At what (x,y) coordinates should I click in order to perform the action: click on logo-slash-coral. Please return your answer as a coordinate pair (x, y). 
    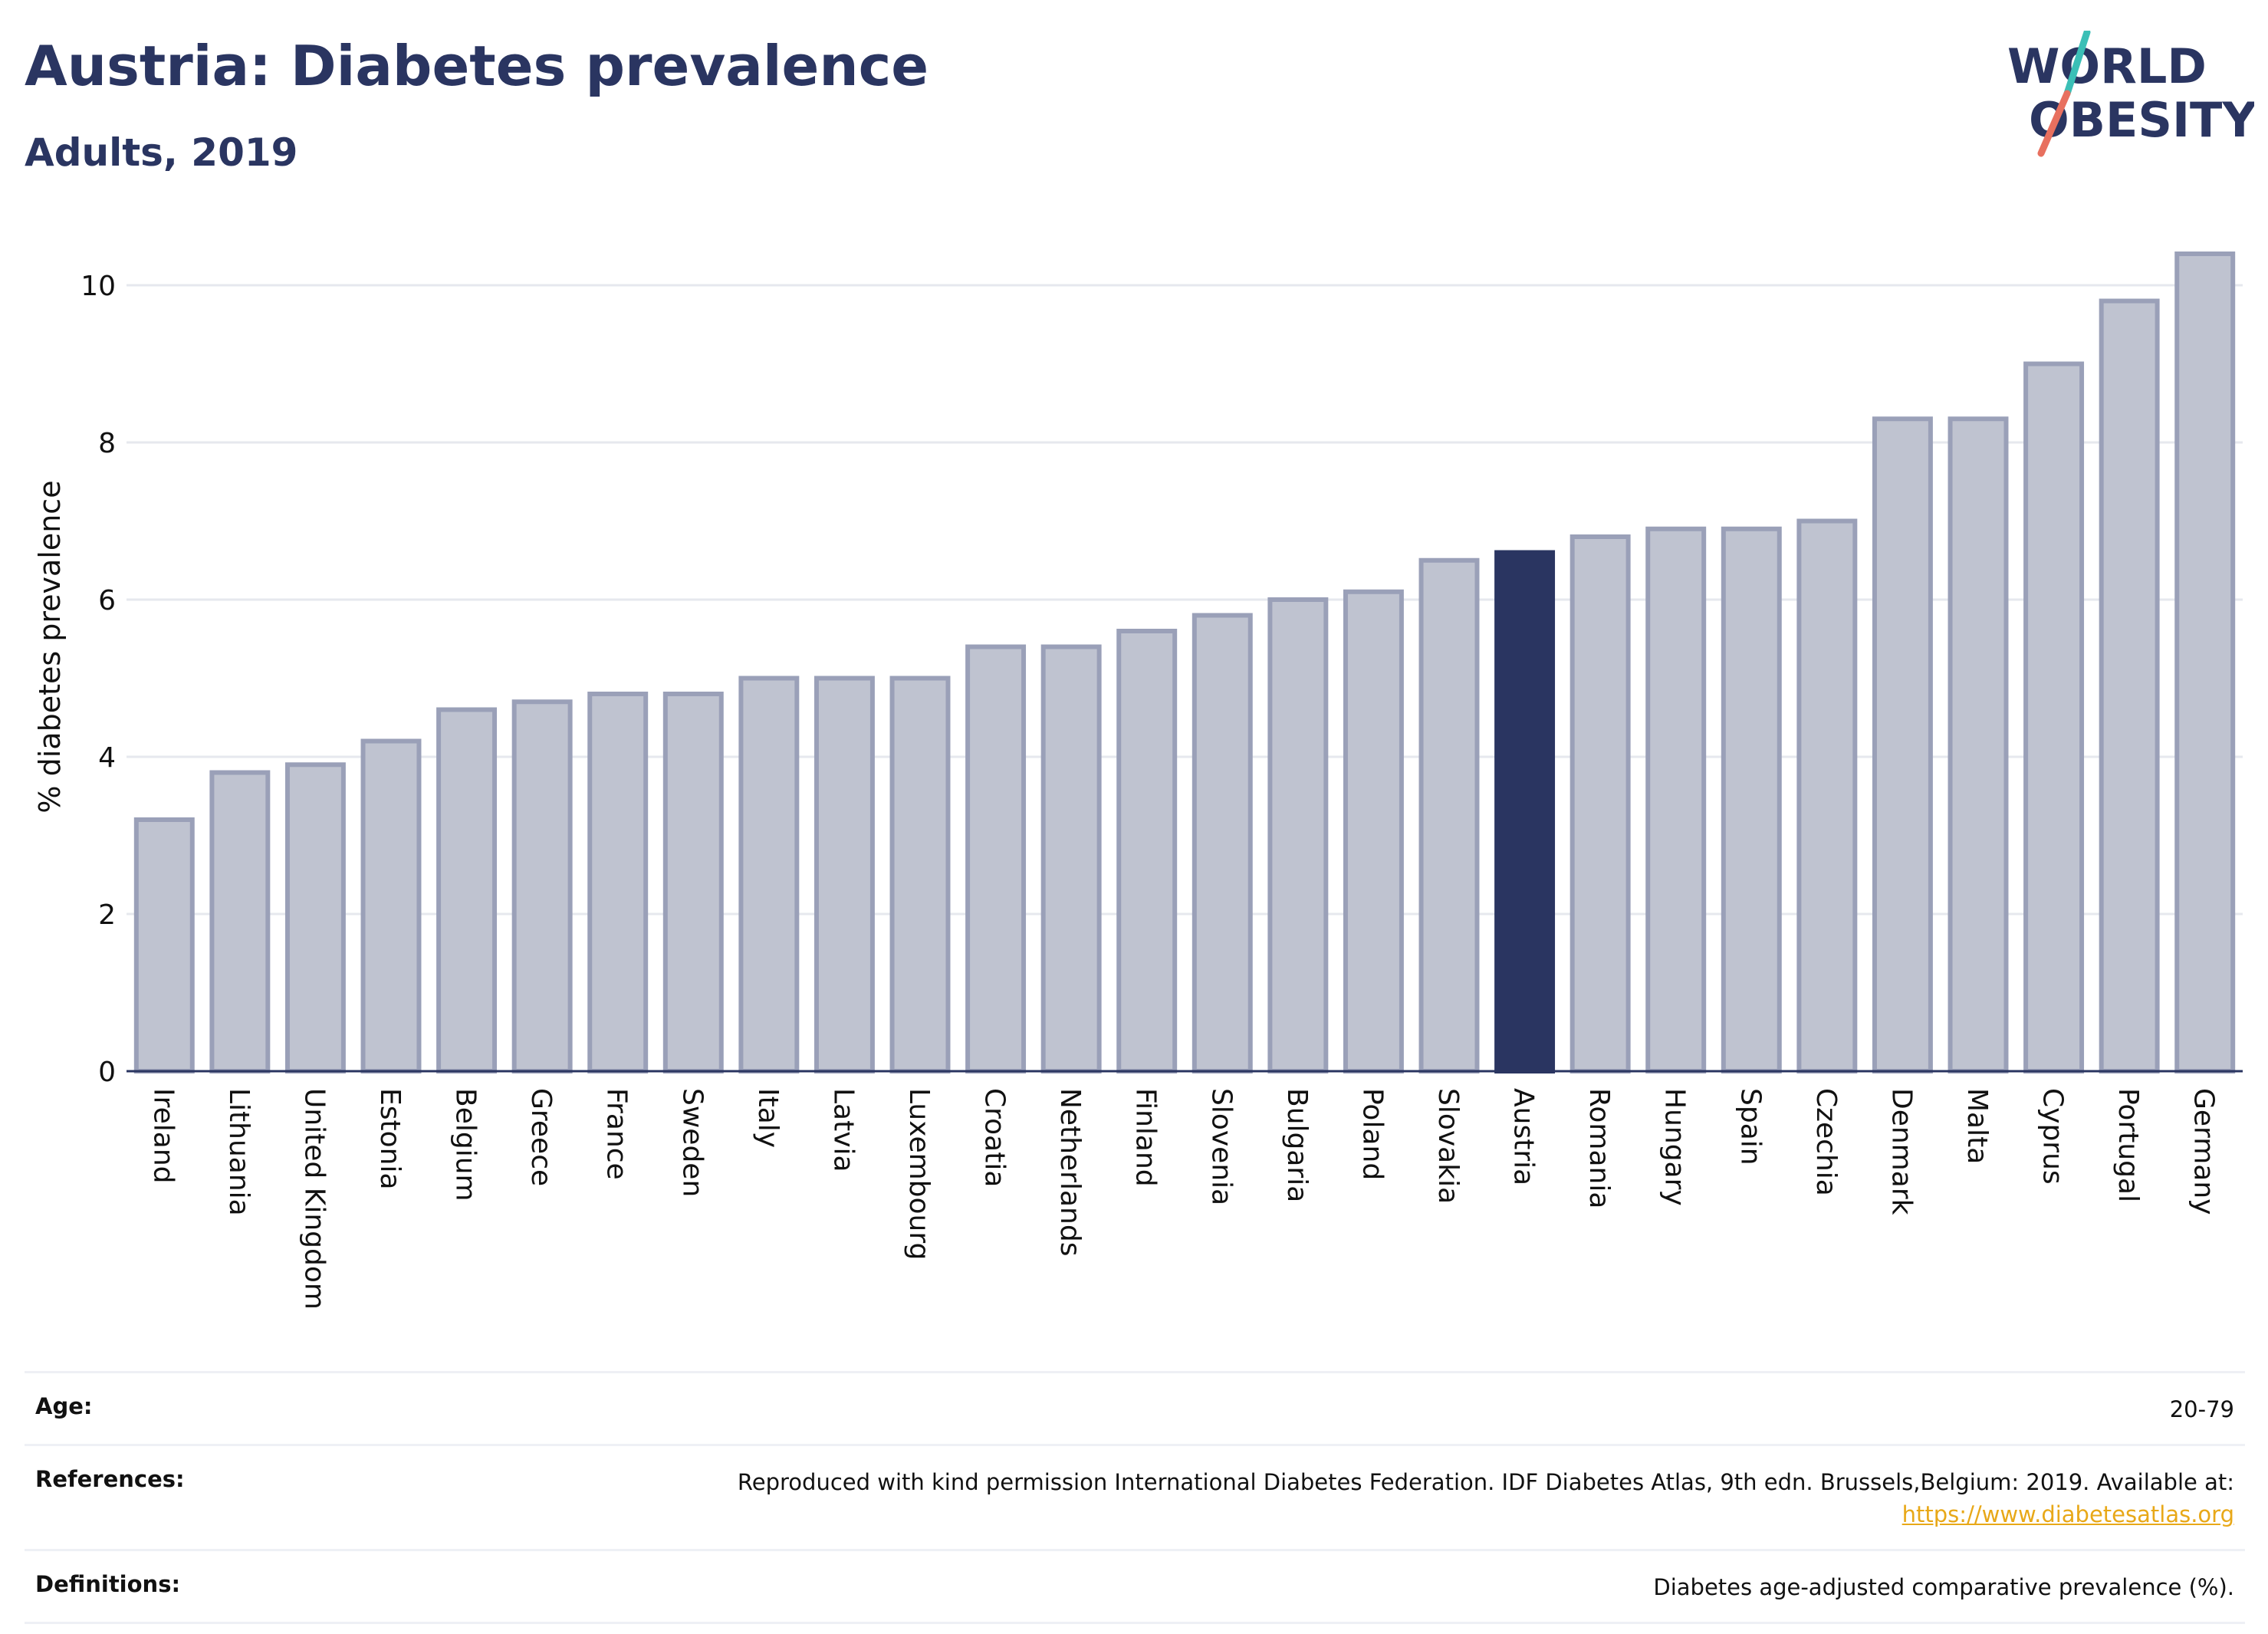
    Looking at the image, I should click on (2054, 124).